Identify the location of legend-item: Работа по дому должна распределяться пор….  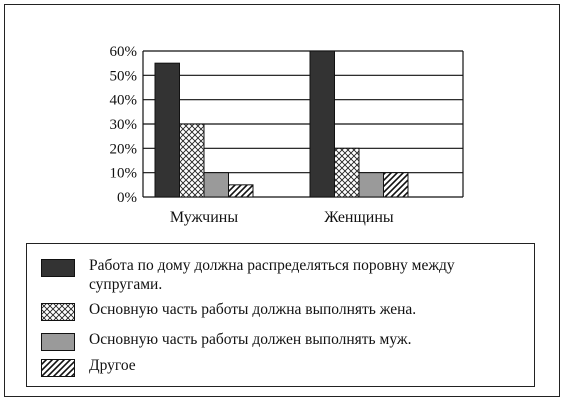
(275, 275).